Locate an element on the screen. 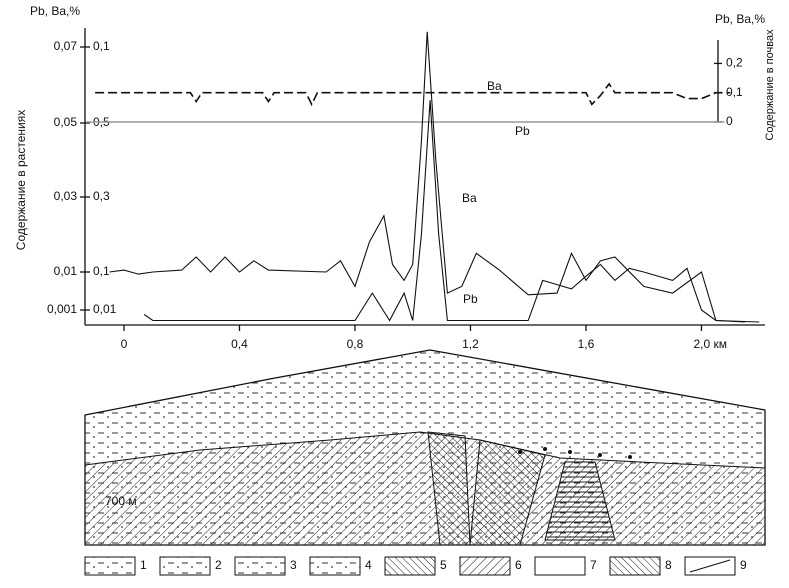 This screenshot has width=789, height=588. legend-number: 2 is located at coordinates (218, 565).